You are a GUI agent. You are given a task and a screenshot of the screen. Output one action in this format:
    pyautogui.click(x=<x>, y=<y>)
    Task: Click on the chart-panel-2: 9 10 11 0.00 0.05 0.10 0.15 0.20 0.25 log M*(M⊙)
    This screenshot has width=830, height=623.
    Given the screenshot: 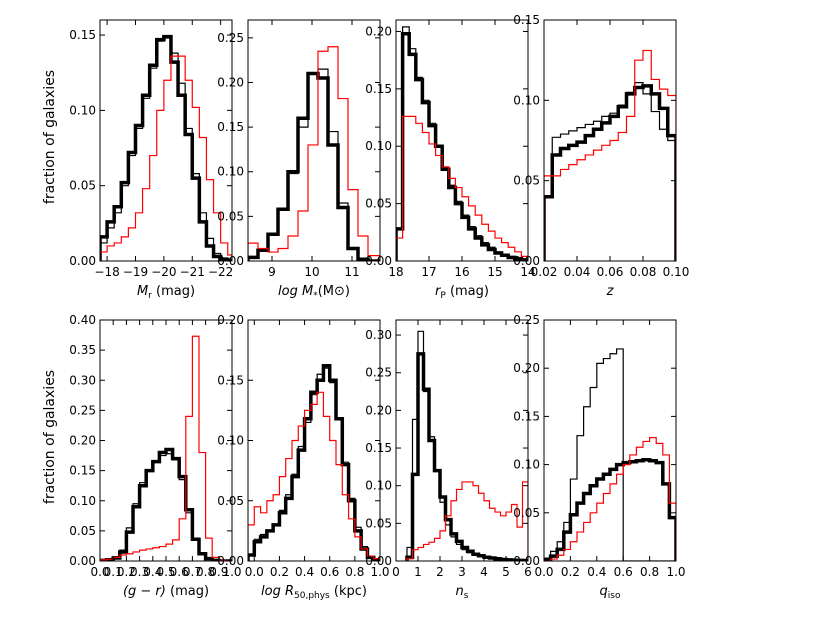 What is the action you would take?
    pyautogui.click(x=299, y=160)
    